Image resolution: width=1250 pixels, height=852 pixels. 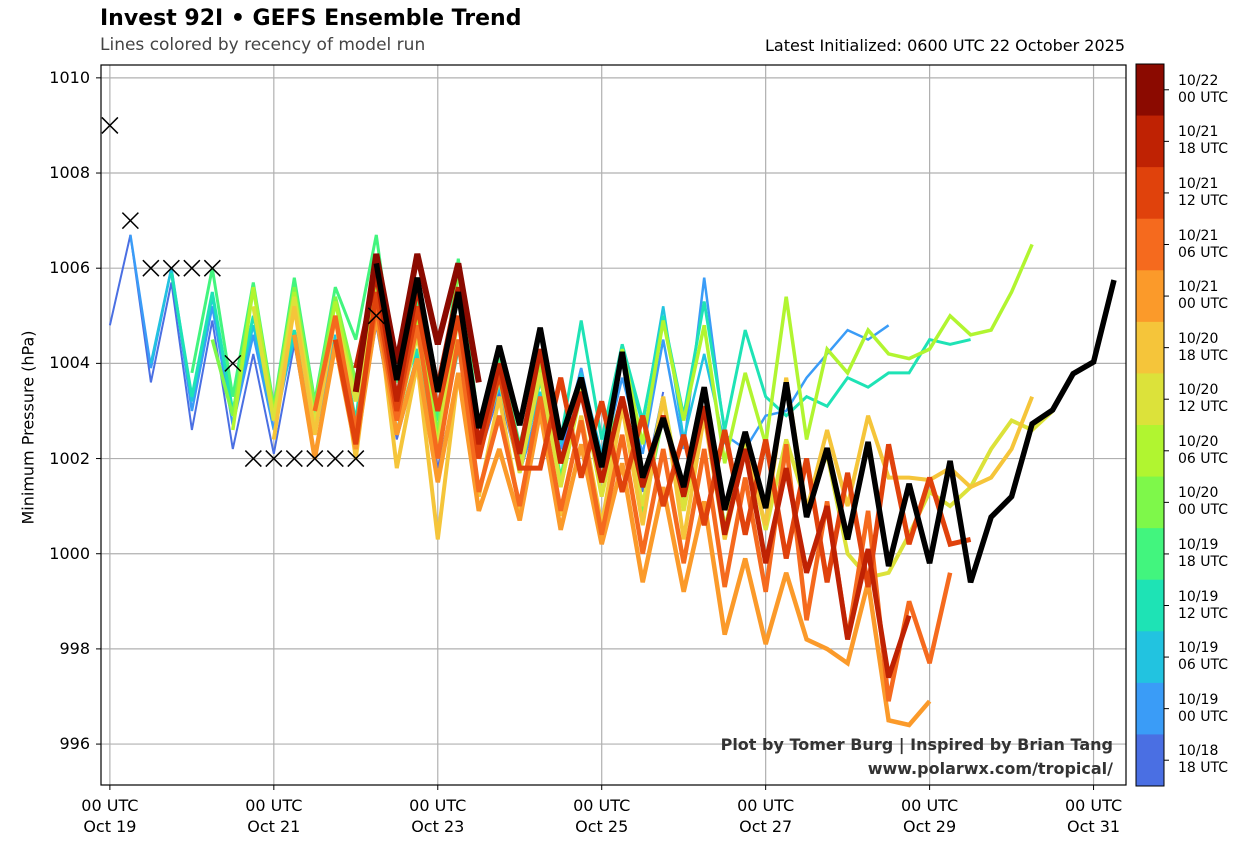 I want to click on colorbar-label: 10/19 06 UTC, so click(x=1203, y=657).